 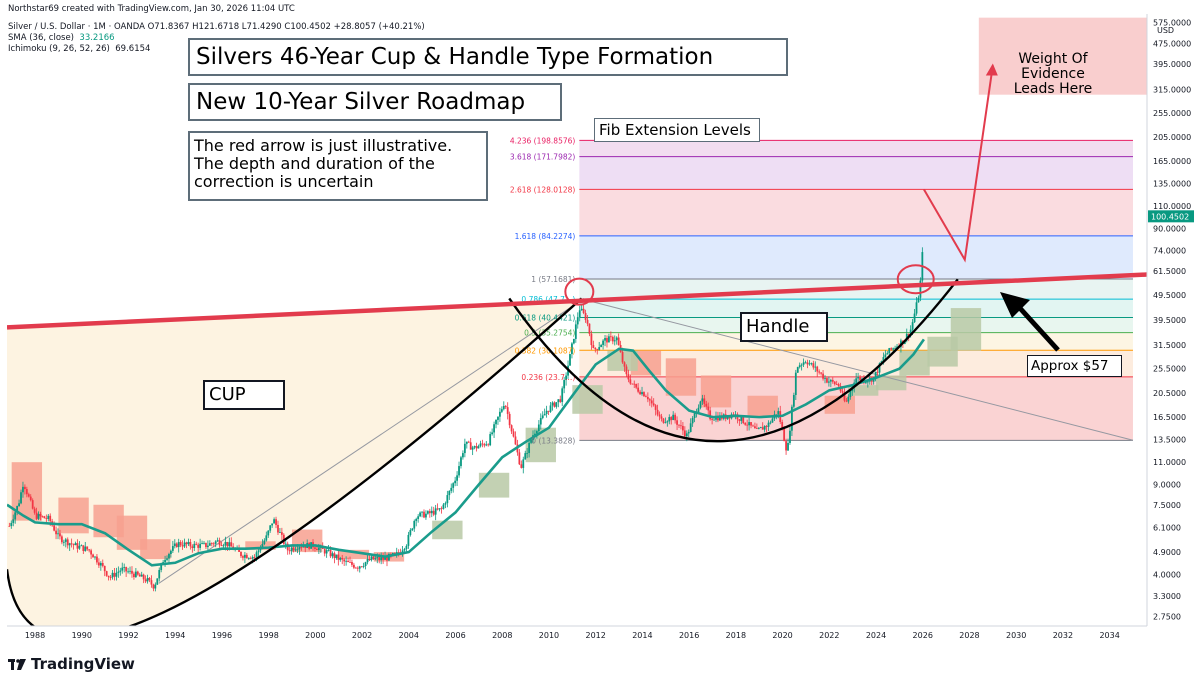 What do you see at coordinates (1169, 271) in the screenshot?
I see `price-tick-label: 61.5000` at bounding box center [1169, 271].